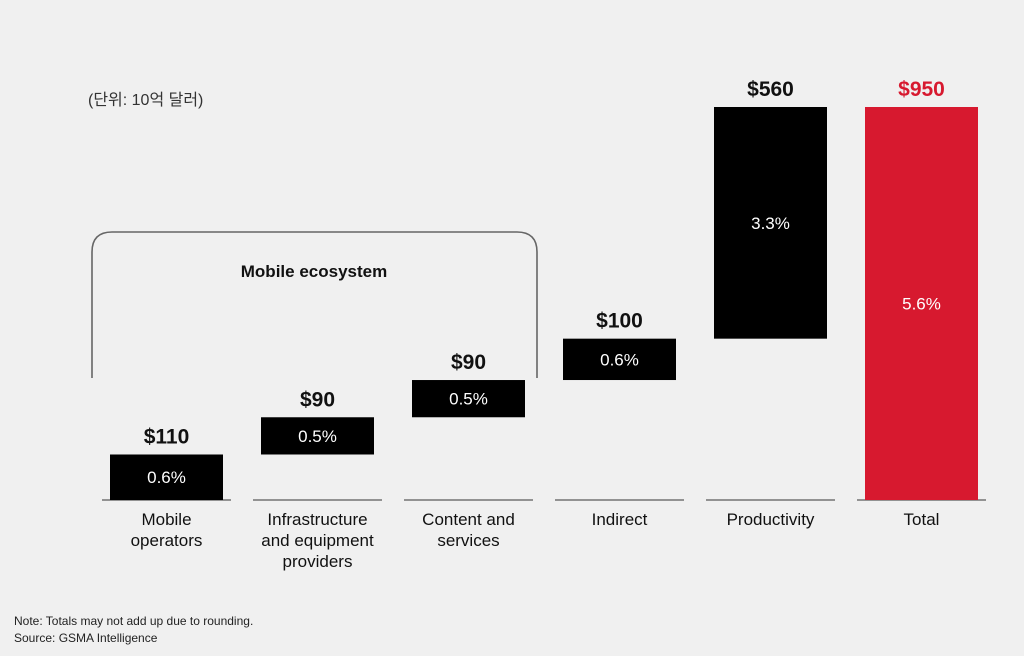  Describe the element at coordinates (922, 519) in the screenshot. I see `category-label: Total` at that location.